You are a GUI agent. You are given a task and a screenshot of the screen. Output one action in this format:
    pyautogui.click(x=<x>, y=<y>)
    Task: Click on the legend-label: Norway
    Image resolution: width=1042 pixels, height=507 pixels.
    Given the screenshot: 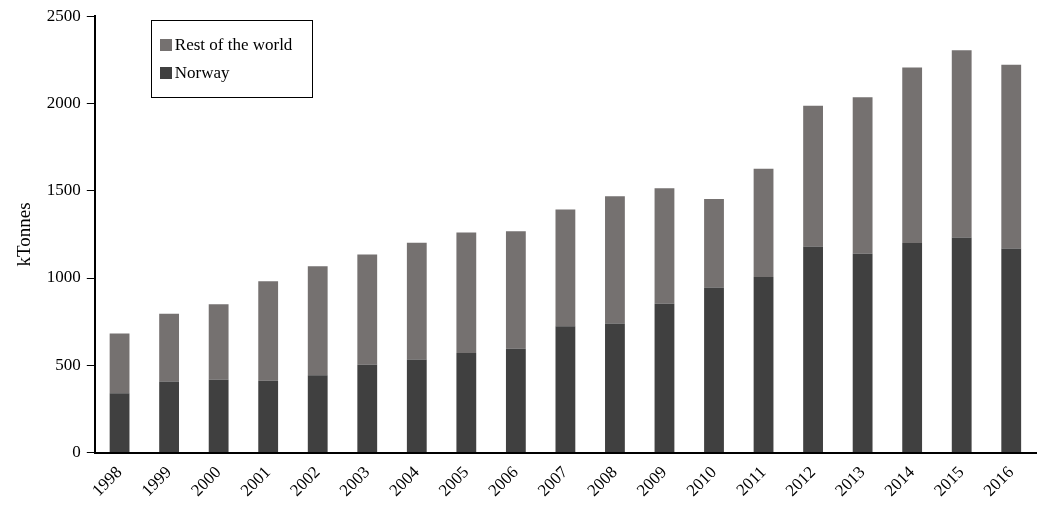 What is the action you would take?
    pyautogui.click(x=202, y=73)
    